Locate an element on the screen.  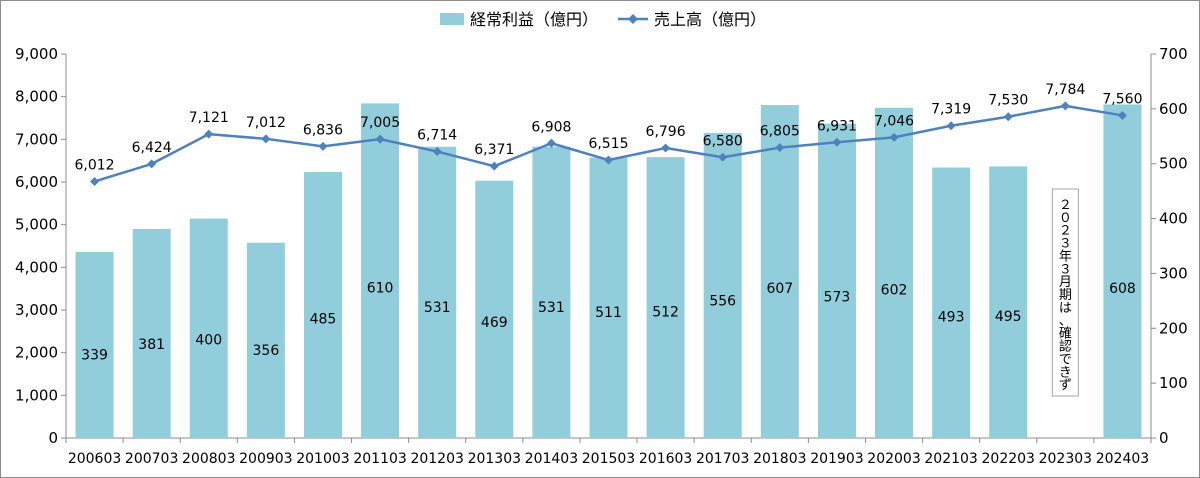
left-axis-tick-label: 9,000 is located at coordinates (36, 54).